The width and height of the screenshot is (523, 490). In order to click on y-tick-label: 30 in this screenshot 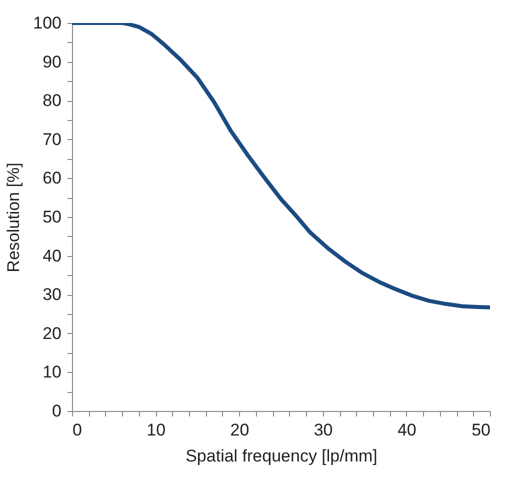, I will do `click(52, 294)`.